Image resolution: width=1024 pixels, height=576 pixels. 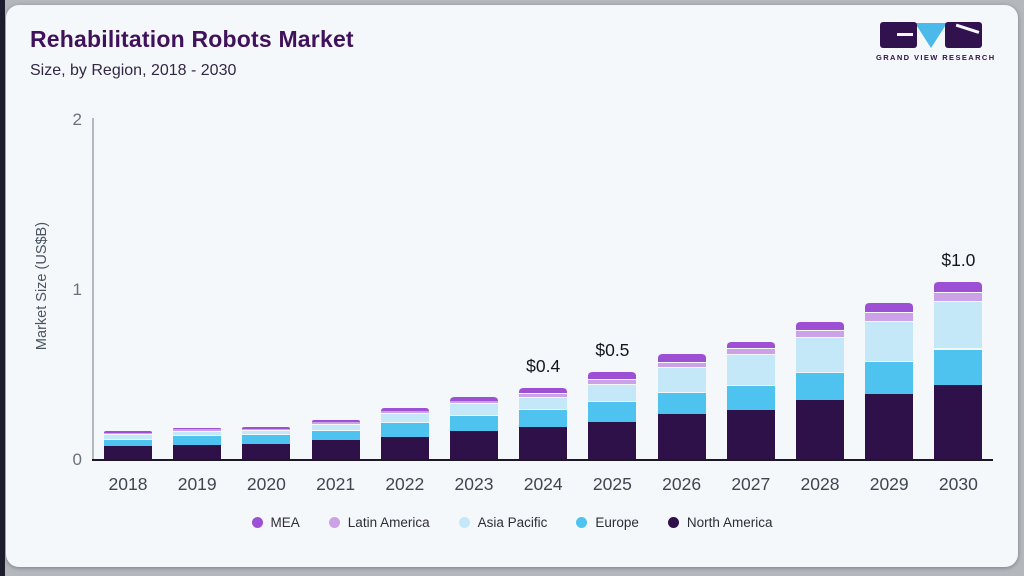 I want to click on logo-caption: GRAND VIEW RESEARCH, so click(x=936, y=57).